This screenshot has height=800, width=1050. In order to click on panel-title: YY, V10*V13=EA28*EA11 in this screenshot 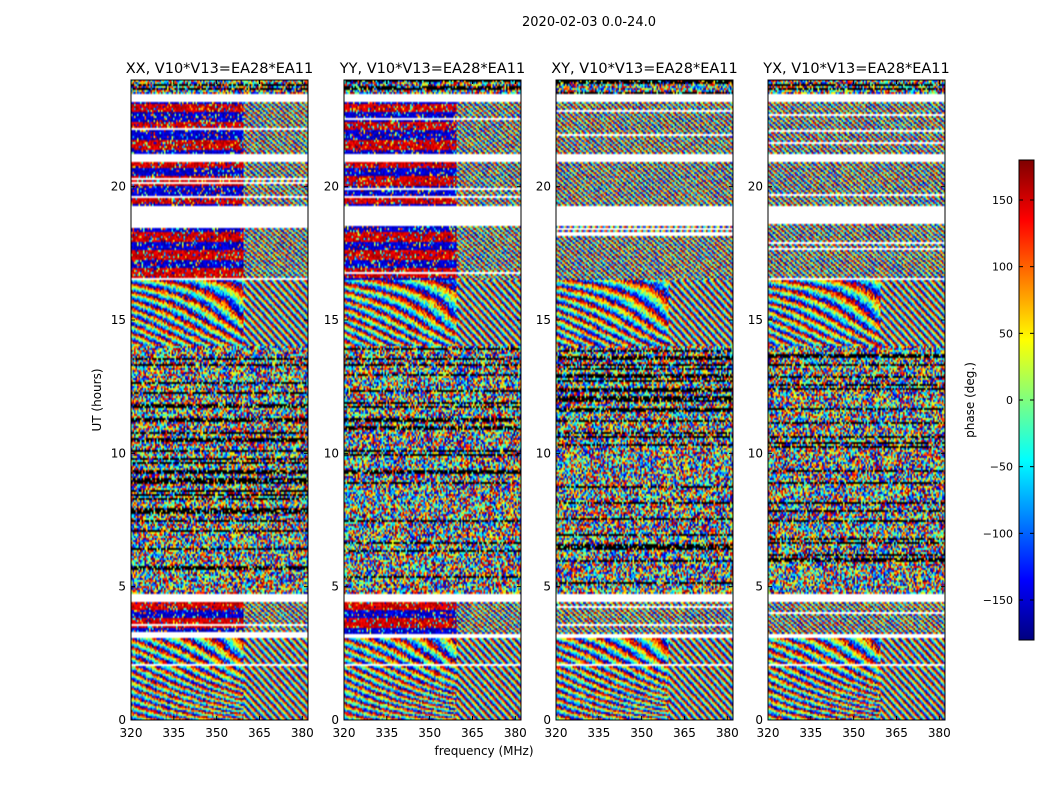, I will do `click(432, 69)`.